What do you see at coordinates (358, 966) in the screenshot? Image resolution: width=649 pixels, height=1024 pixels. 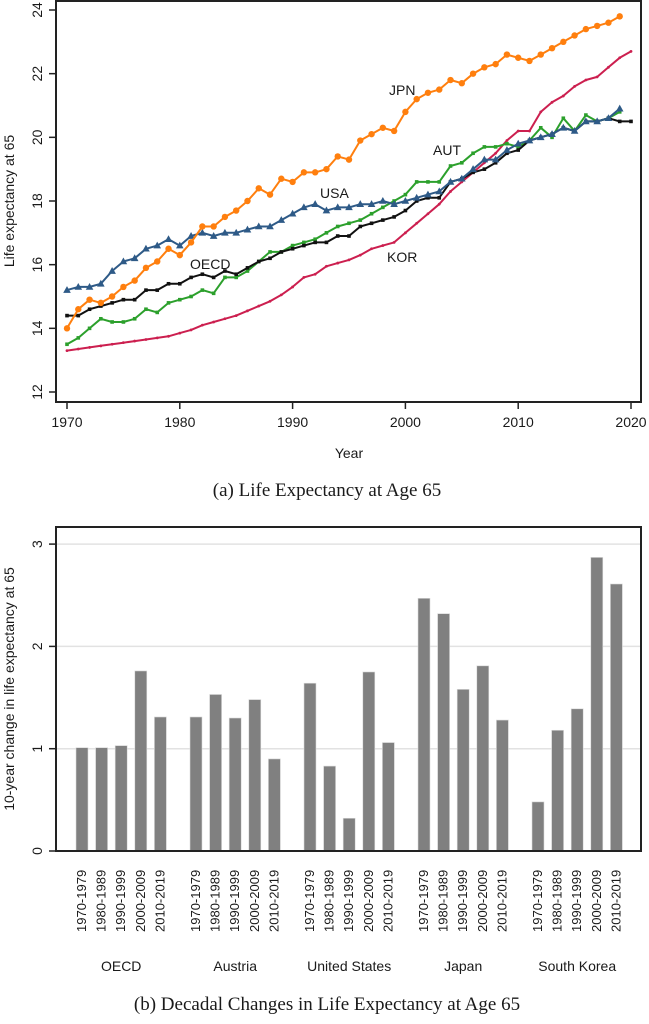 I see `group-labels: OECD Austria United States Japan South Korea` at bounding box center [358, 966].